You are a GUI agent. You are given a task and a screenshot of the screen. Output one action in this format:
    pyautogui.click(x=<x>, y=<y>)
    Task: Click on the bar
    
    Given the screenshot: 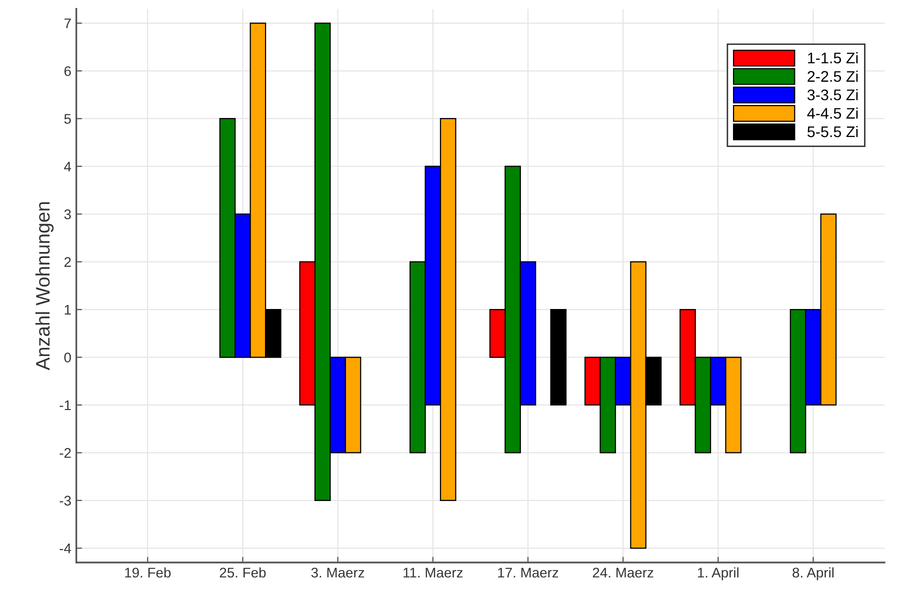 What is the action you would take?
    pyautogui.click(x=558, y=357)
    